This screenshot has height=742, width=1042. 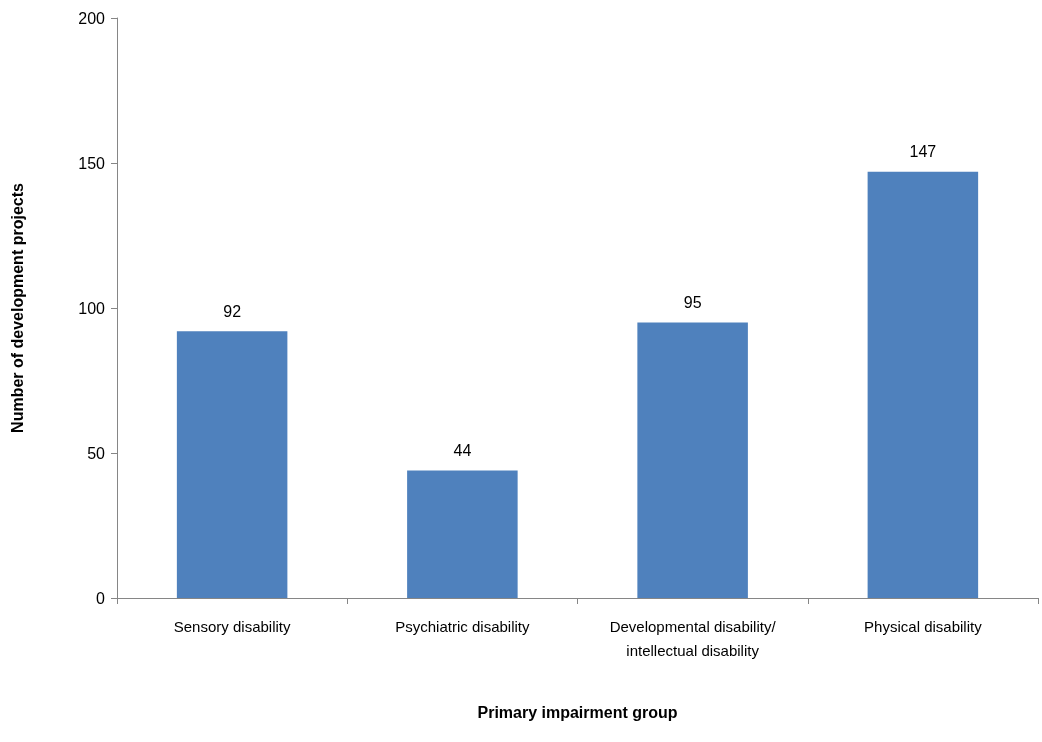 What do you see at coordinates (92, 308) in the screenshot?
I see `y-tick-label: 100` at bounding box center [92, 308].